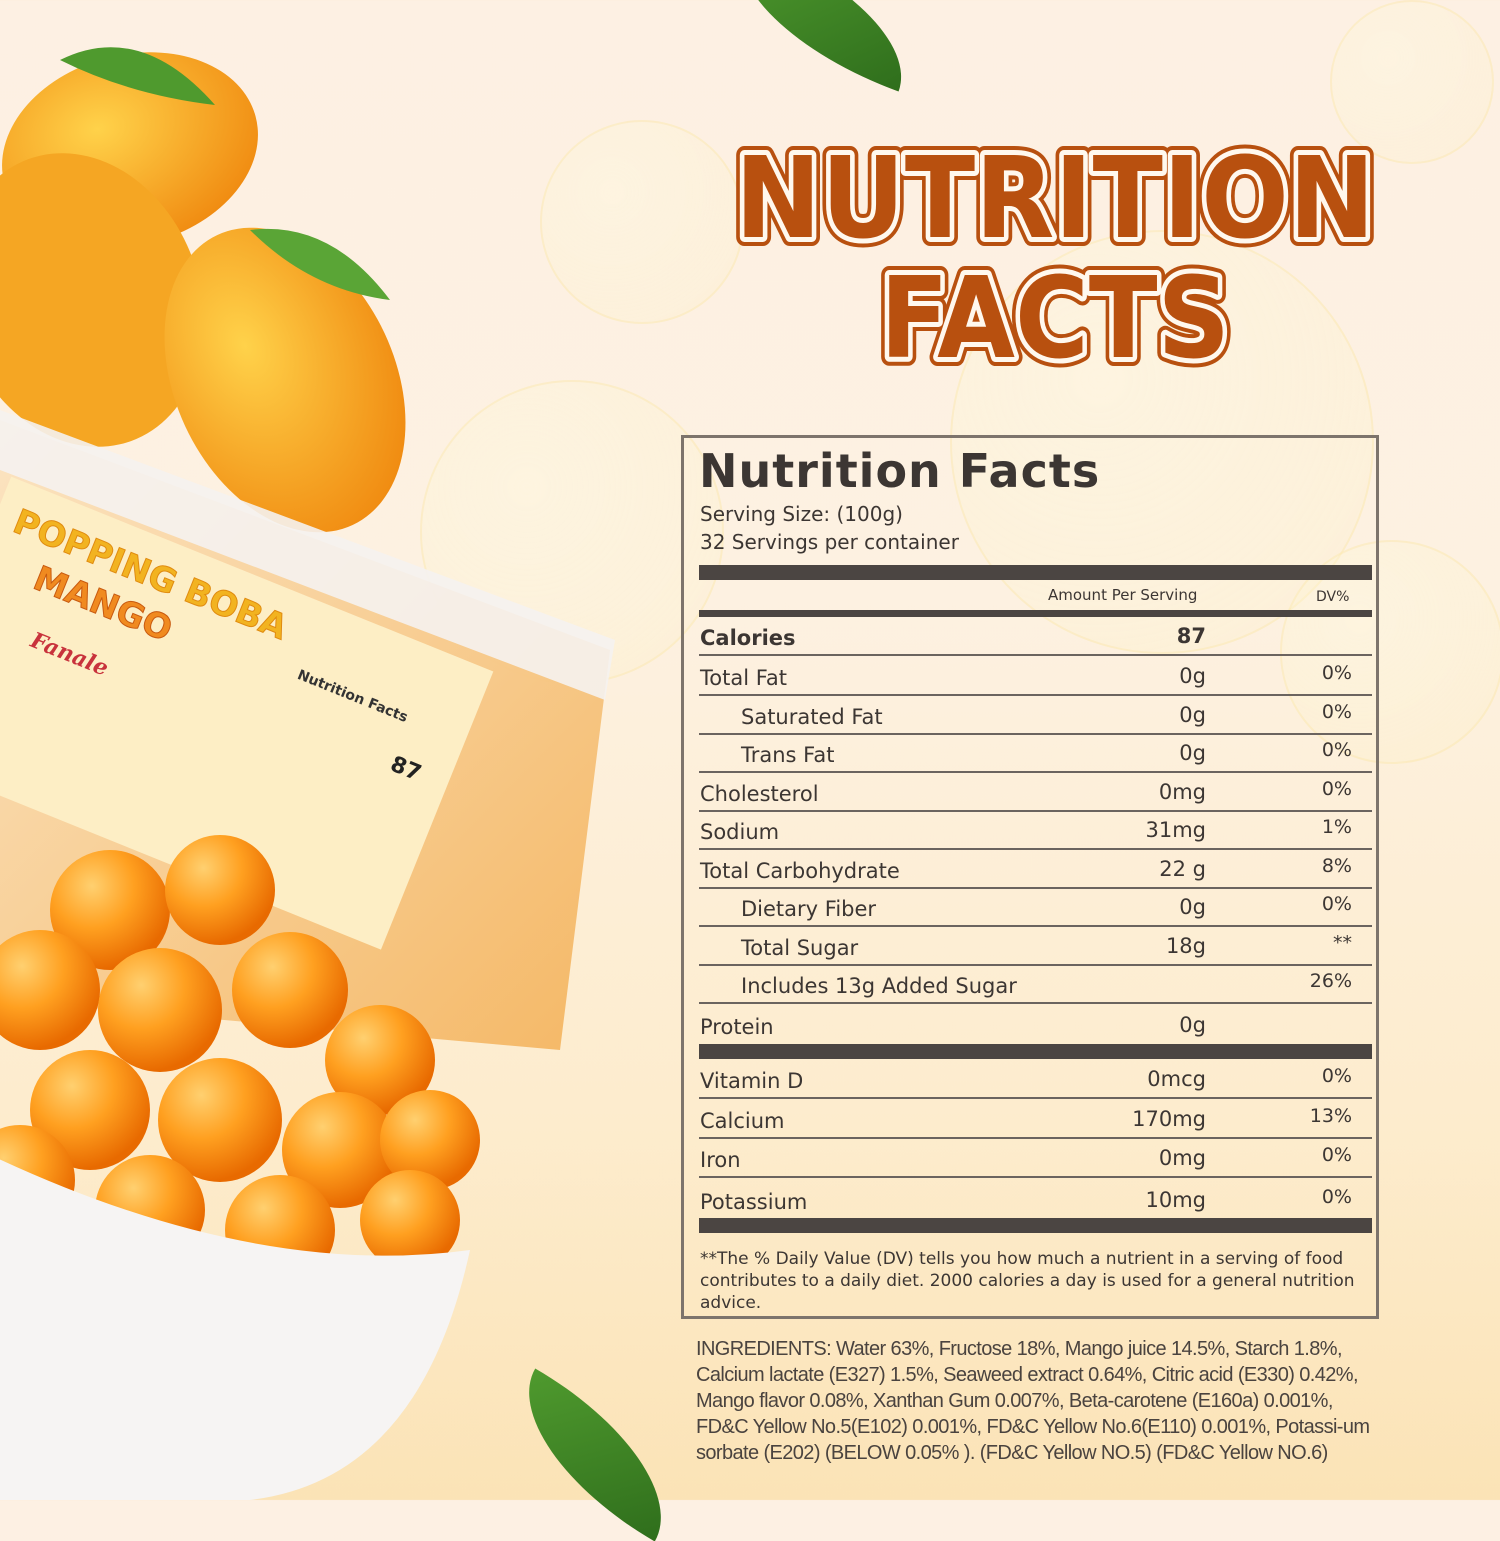 Image resolution: width=1500 pixels, height=1541 pixels. What do you see at coordinates (1330, 1115) in the screenshot?
I see `nutrient-dv: 13%` at bounding box center [1330, 1115].